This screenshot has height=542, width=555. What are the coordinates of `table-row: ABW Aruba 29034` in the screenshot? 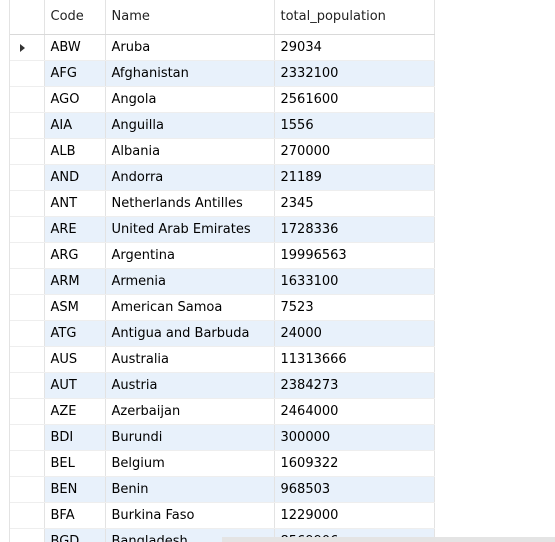 It's located at (222, 47).